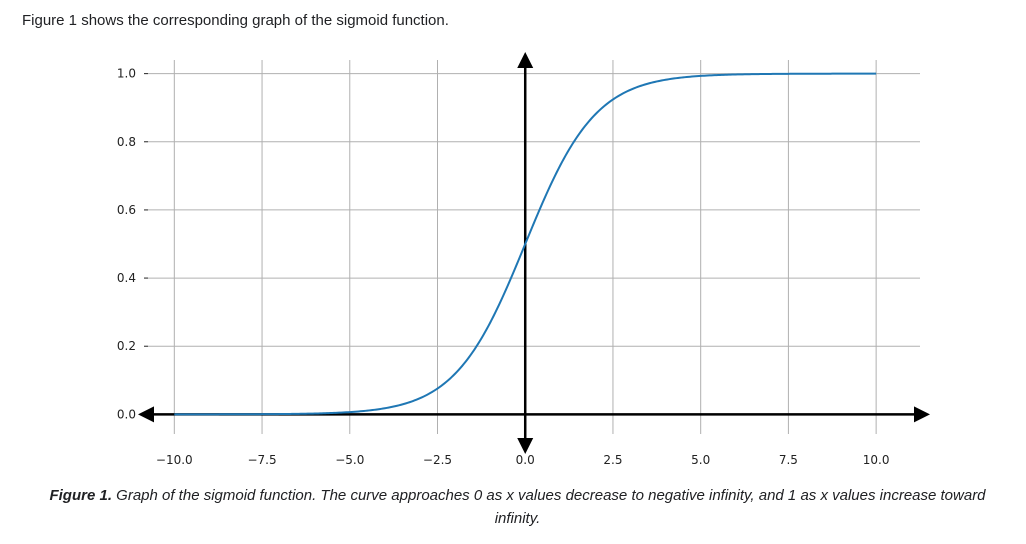  Describe the element at coordinates (261, 460) in the screenshot. I see `x-tick-label: −7.5` at that location.